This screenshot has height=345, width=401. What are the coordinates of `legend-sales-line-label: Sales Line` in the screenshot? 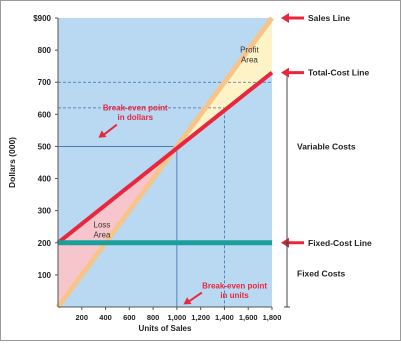 It's located at (329, 18).